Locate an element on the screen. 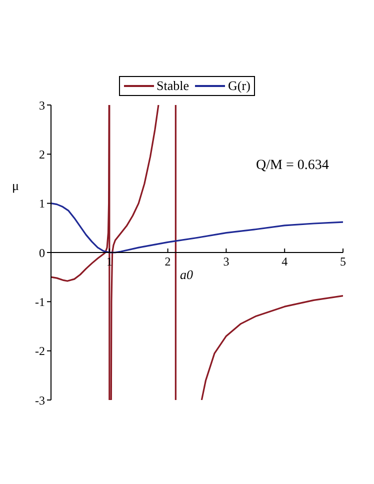  y-tick-label: 1 is located at coordinates (42, 203).